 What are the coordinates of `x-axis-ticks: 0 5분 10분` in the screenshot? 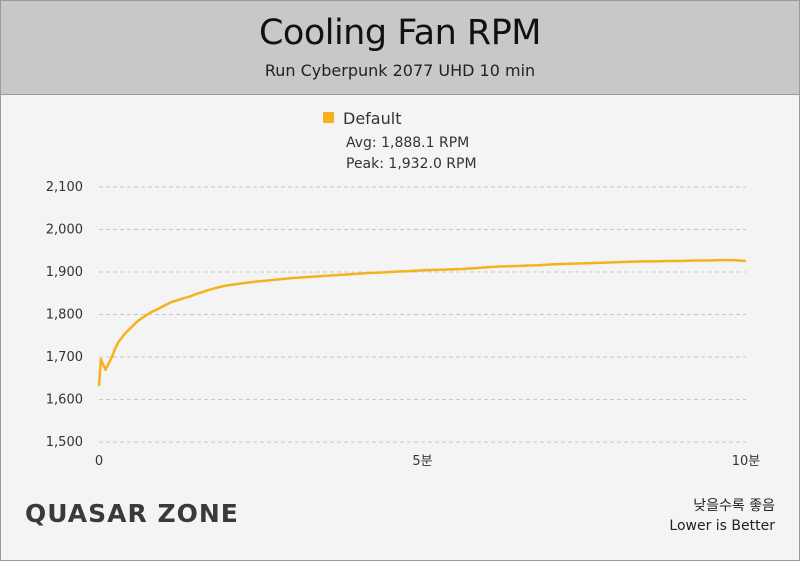 It's located at (427, 461).